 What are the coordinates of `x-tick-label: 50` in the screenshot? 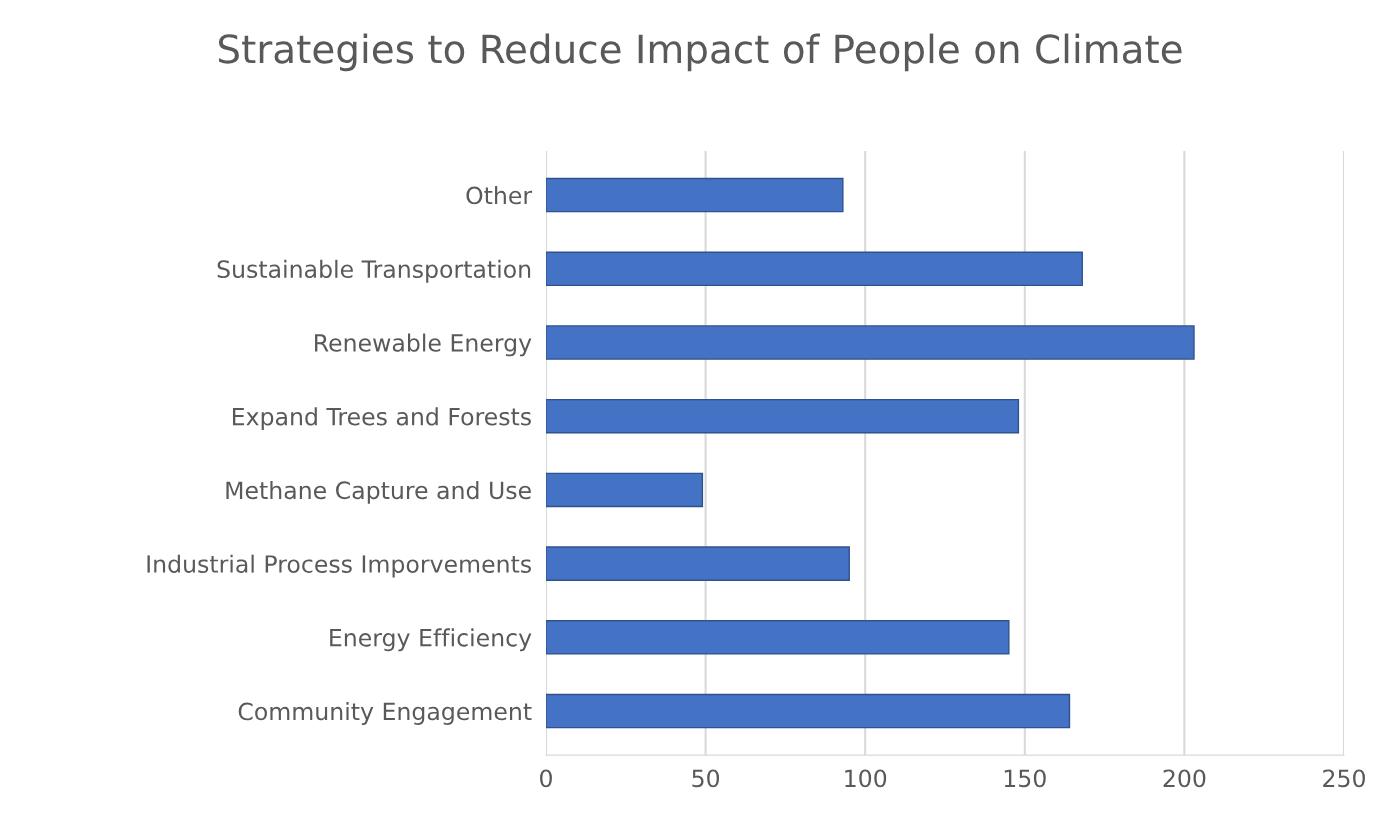 It's located at (706, 778).